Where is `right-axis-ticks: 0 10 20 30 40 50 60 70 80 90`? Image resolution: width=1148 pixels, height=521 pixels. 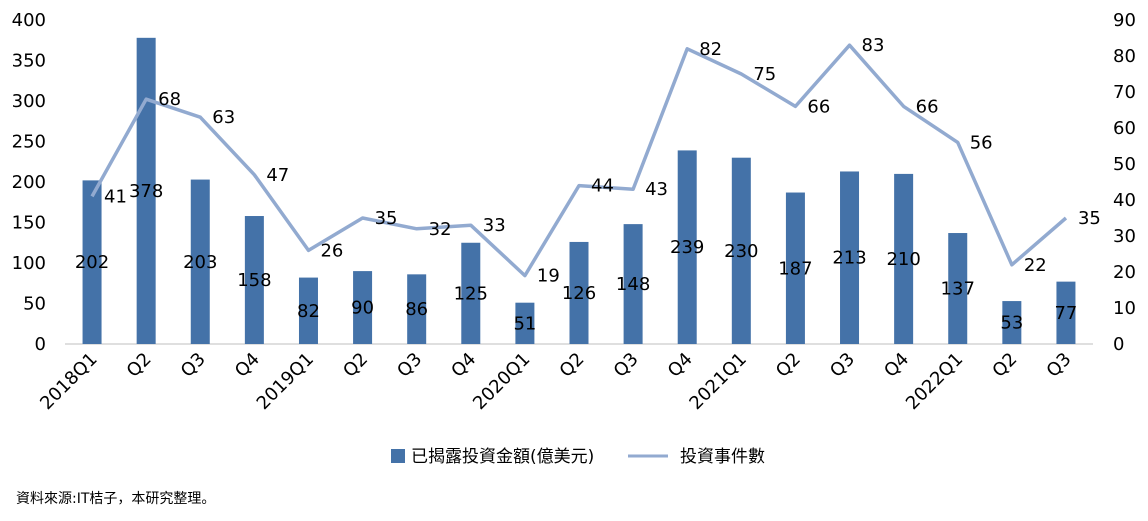
right-axis-ticks: 0 10 20 30 40 50 60 70 80 90 is located at coordinates (1124, 182).